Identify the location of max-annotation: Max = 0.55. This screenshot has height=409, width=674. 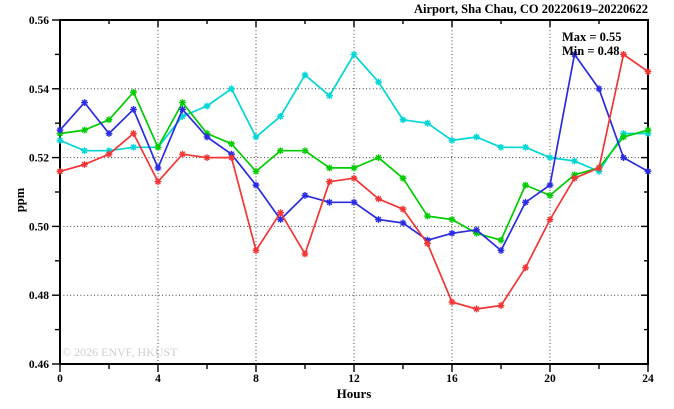
(592, 37).